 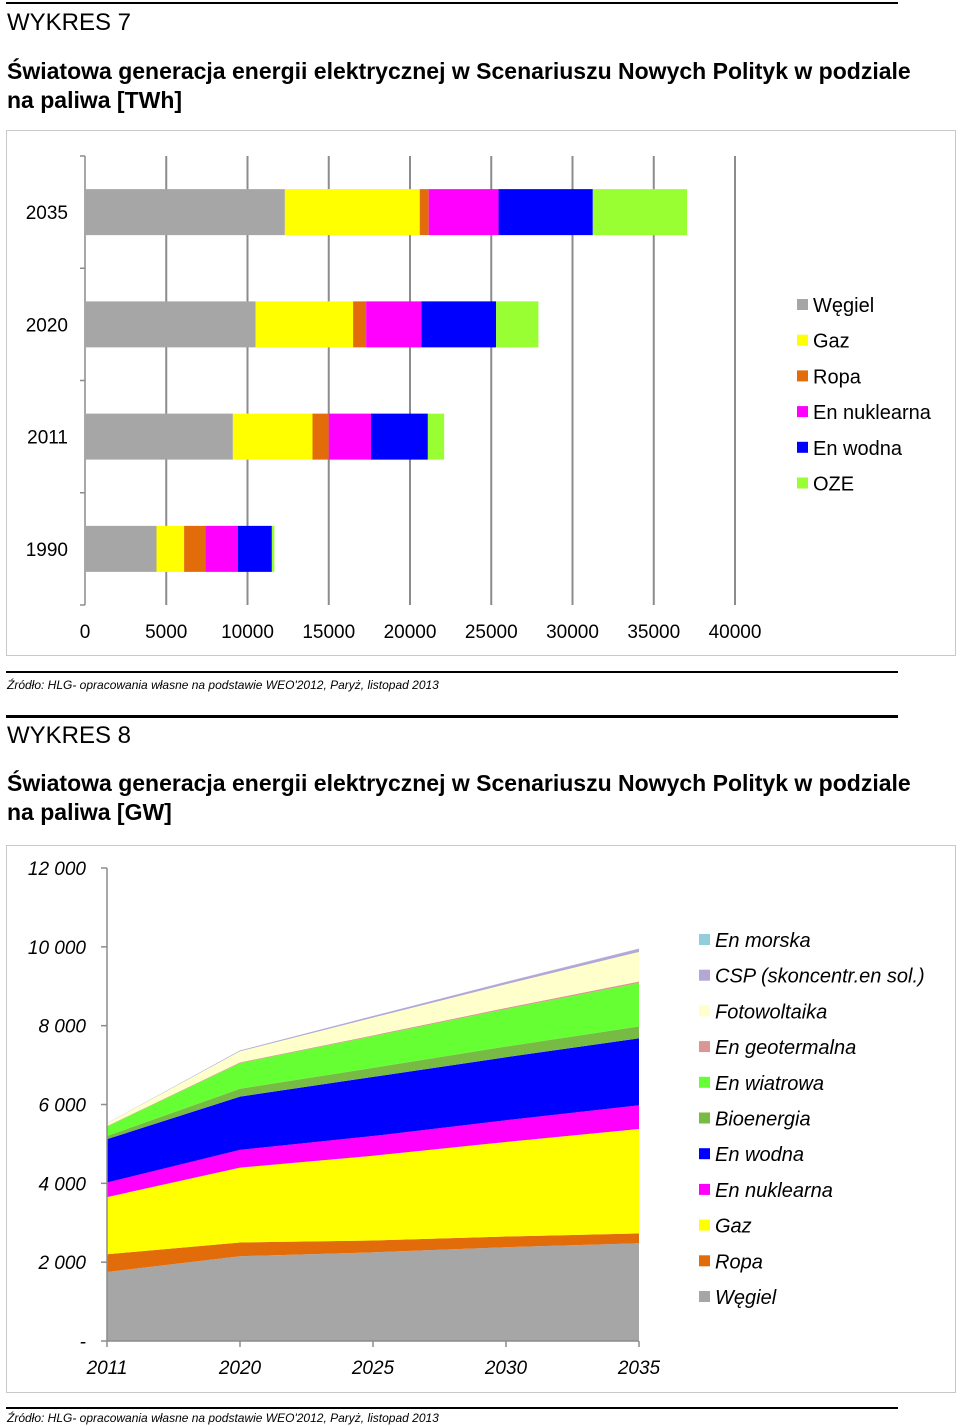 I want to click on y-tick-label-0: -, so click(x=83, y=1342).